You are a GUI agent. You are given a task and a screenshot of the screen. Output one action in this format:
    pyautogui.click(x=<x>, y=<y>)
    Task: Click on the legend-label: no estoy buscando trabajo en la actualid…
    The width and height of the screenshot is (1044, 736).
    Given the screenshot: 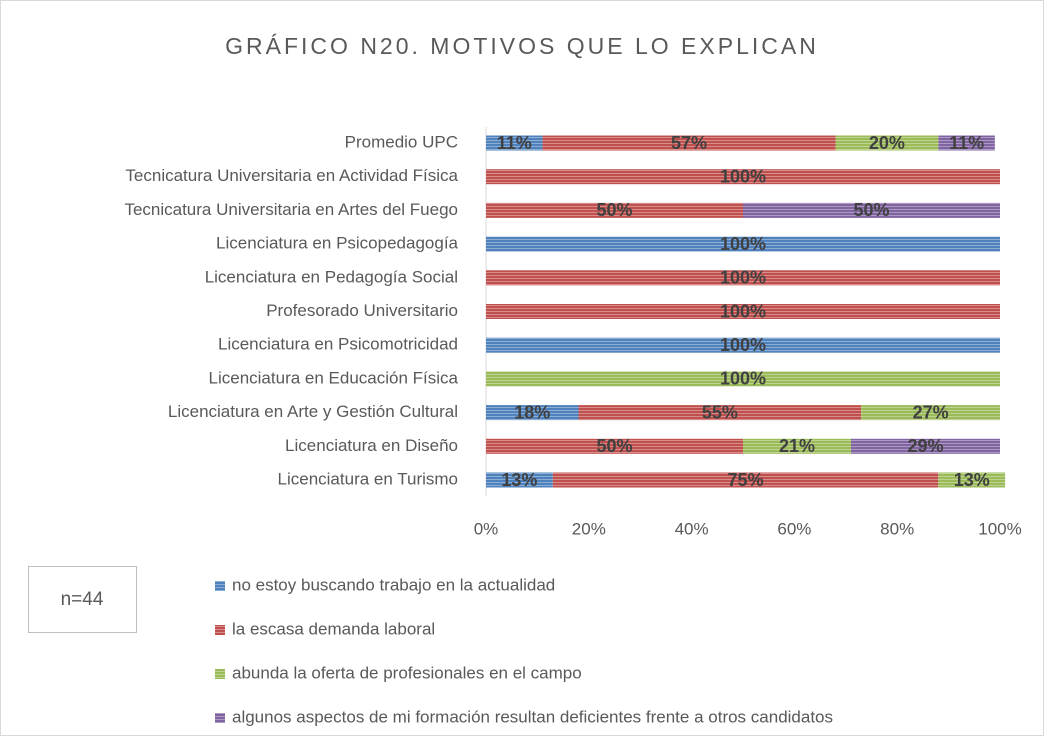 What is the action you would take?
    pyautogui.click(x=393, y=584)
    